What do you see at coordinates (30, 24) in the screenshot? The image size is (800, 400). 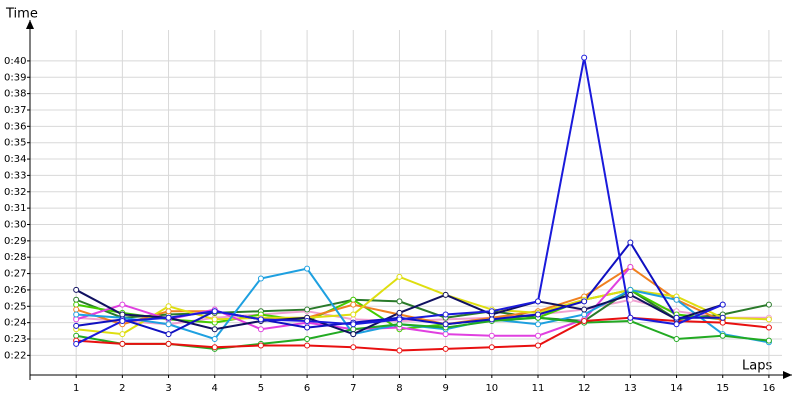 I see `y-axis-arrow` at bounding box center [30, 24].